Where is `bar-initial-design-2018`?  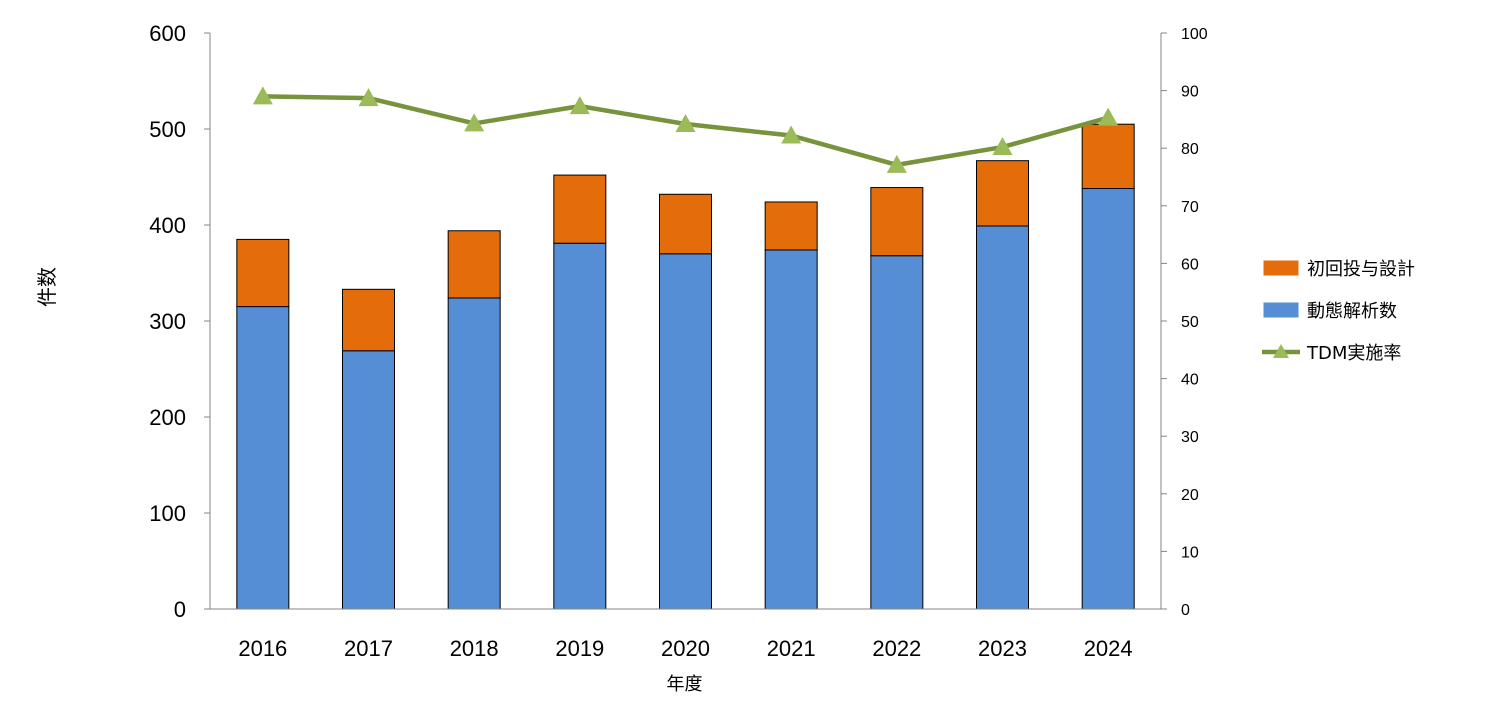 bar-initial-design-2018 is located at coordinates (474, 264).